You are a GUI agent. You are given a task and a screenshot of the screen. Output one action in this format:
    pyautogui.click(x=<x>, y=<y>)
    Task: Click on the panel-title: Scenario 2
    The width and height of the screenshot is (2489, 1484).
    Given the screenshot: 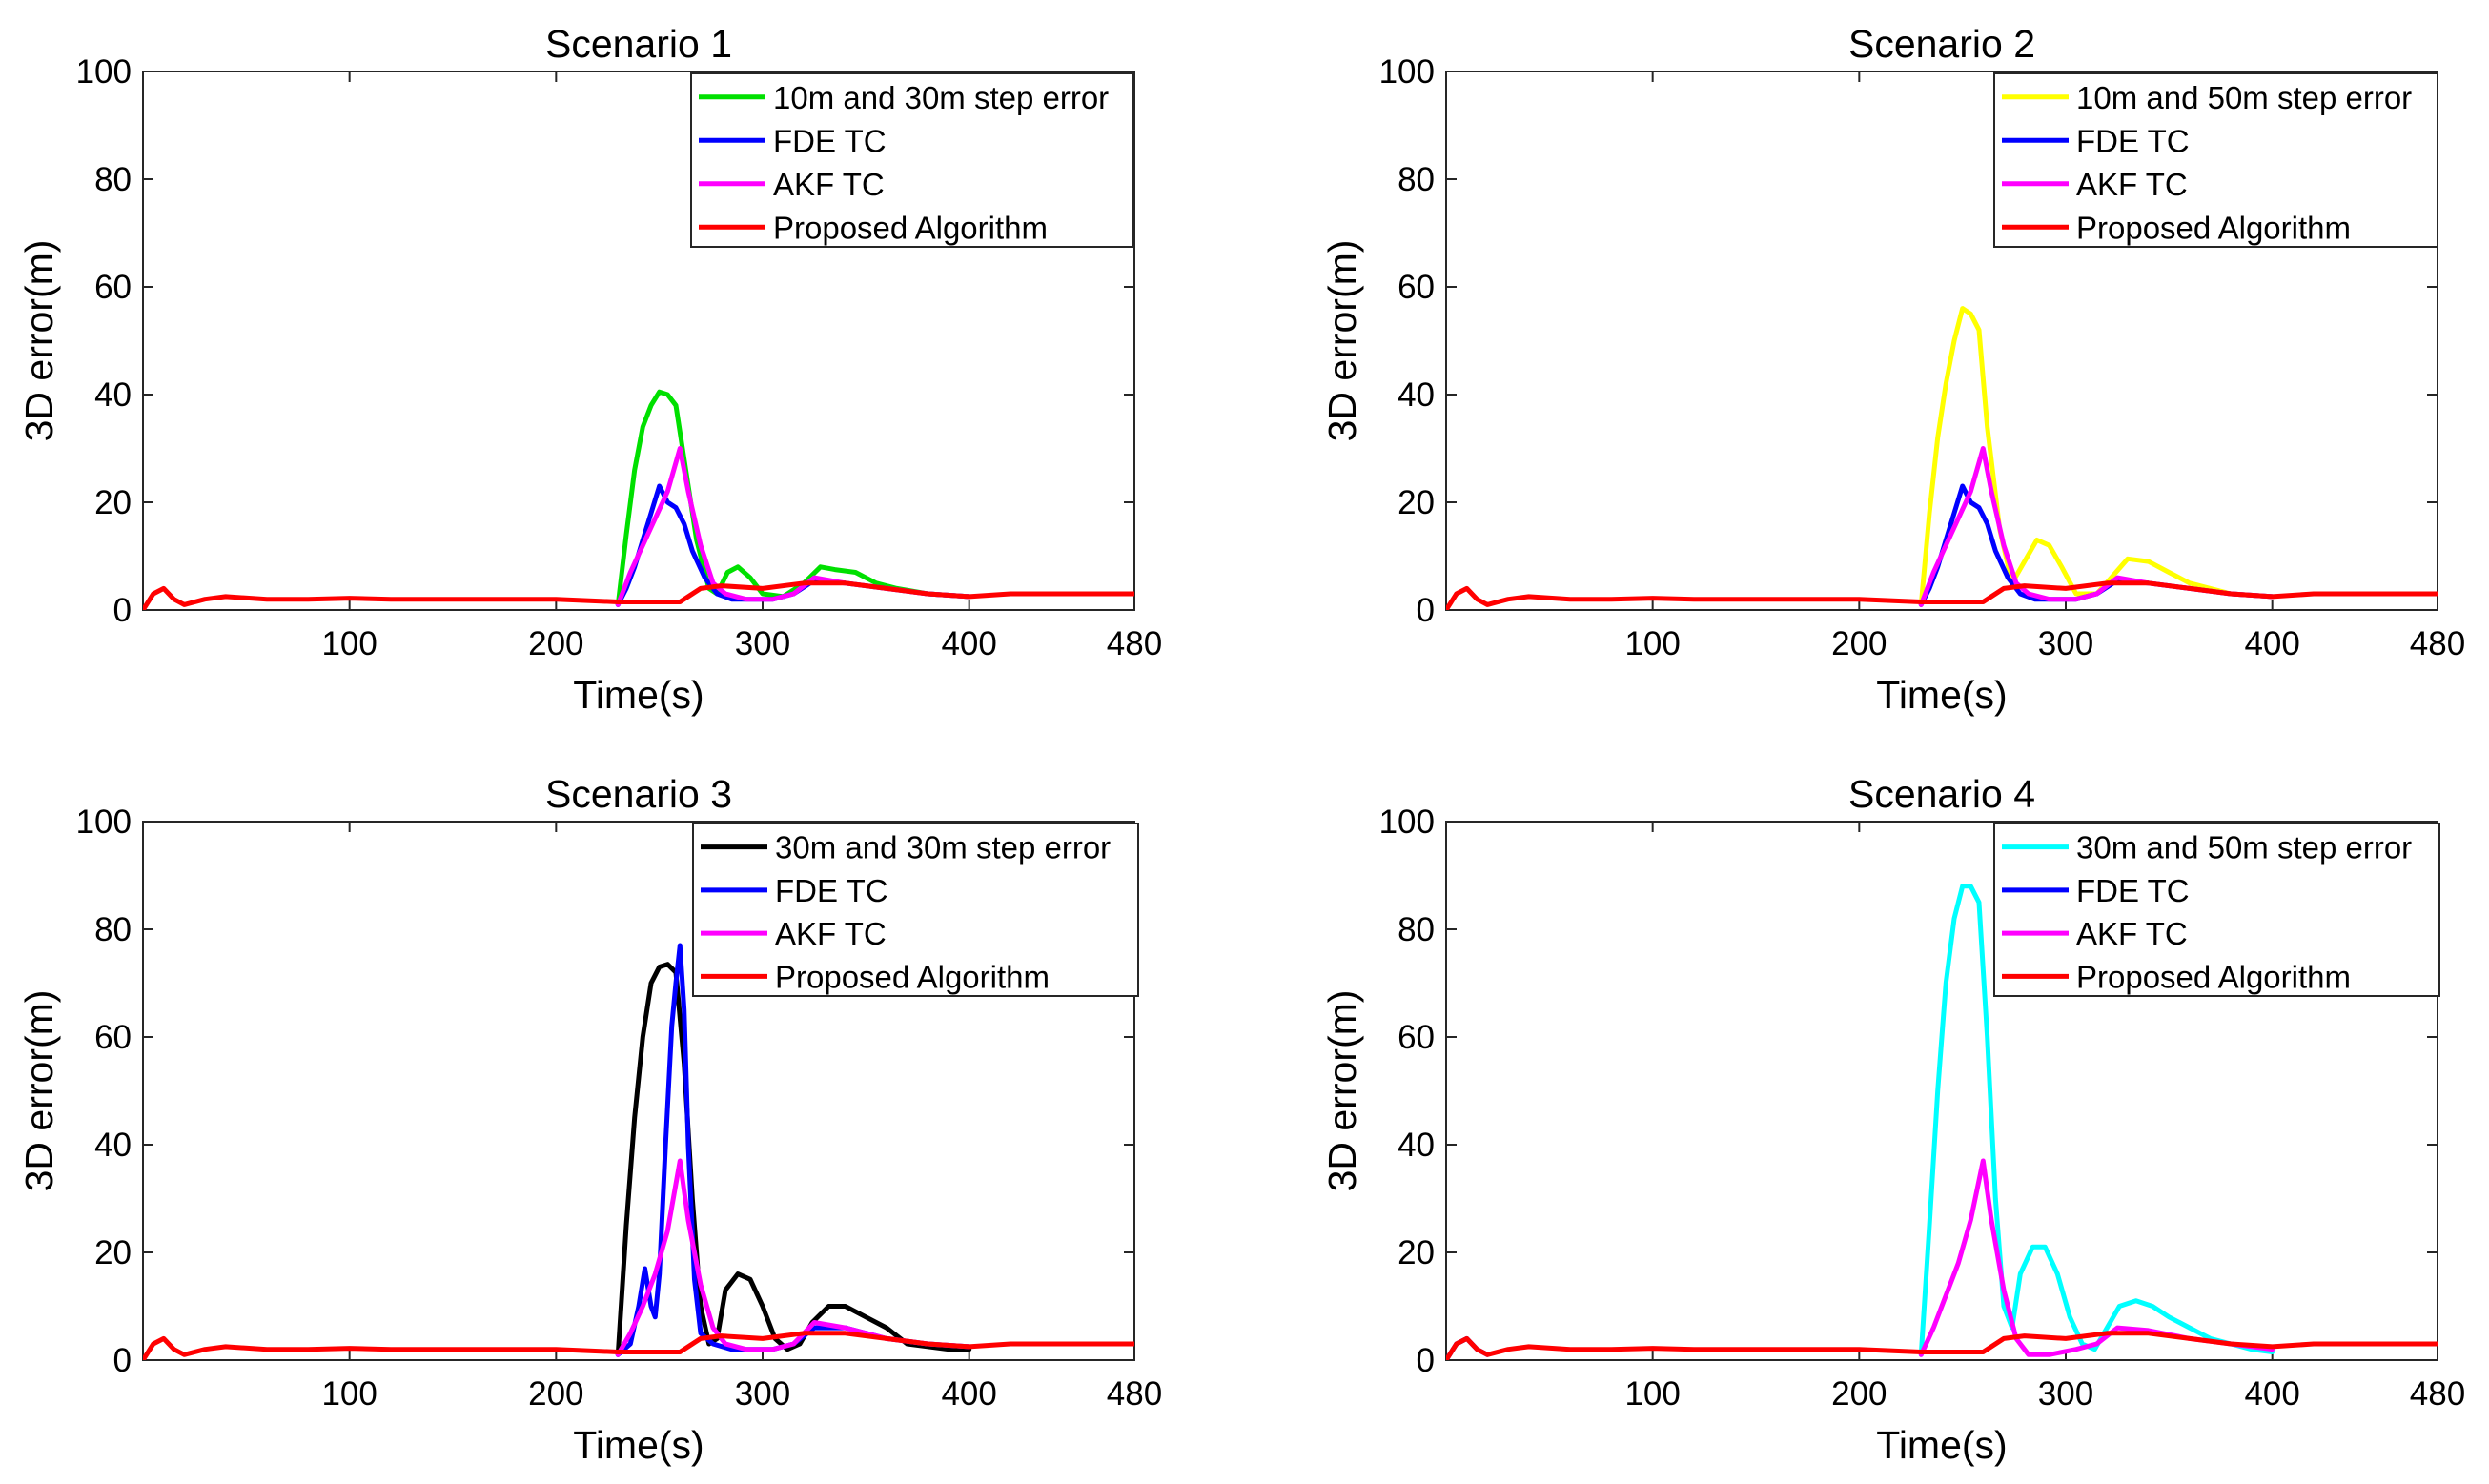 What is the action you would take?
    pyautogui.click(x=1941, y=44)
    